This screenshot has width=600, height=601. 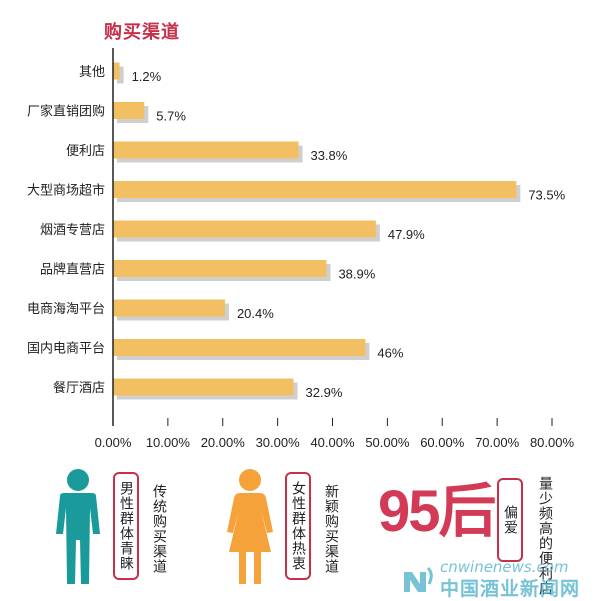 I want to click on male-label: 男性群体青睐, so click(x=126, y=526).